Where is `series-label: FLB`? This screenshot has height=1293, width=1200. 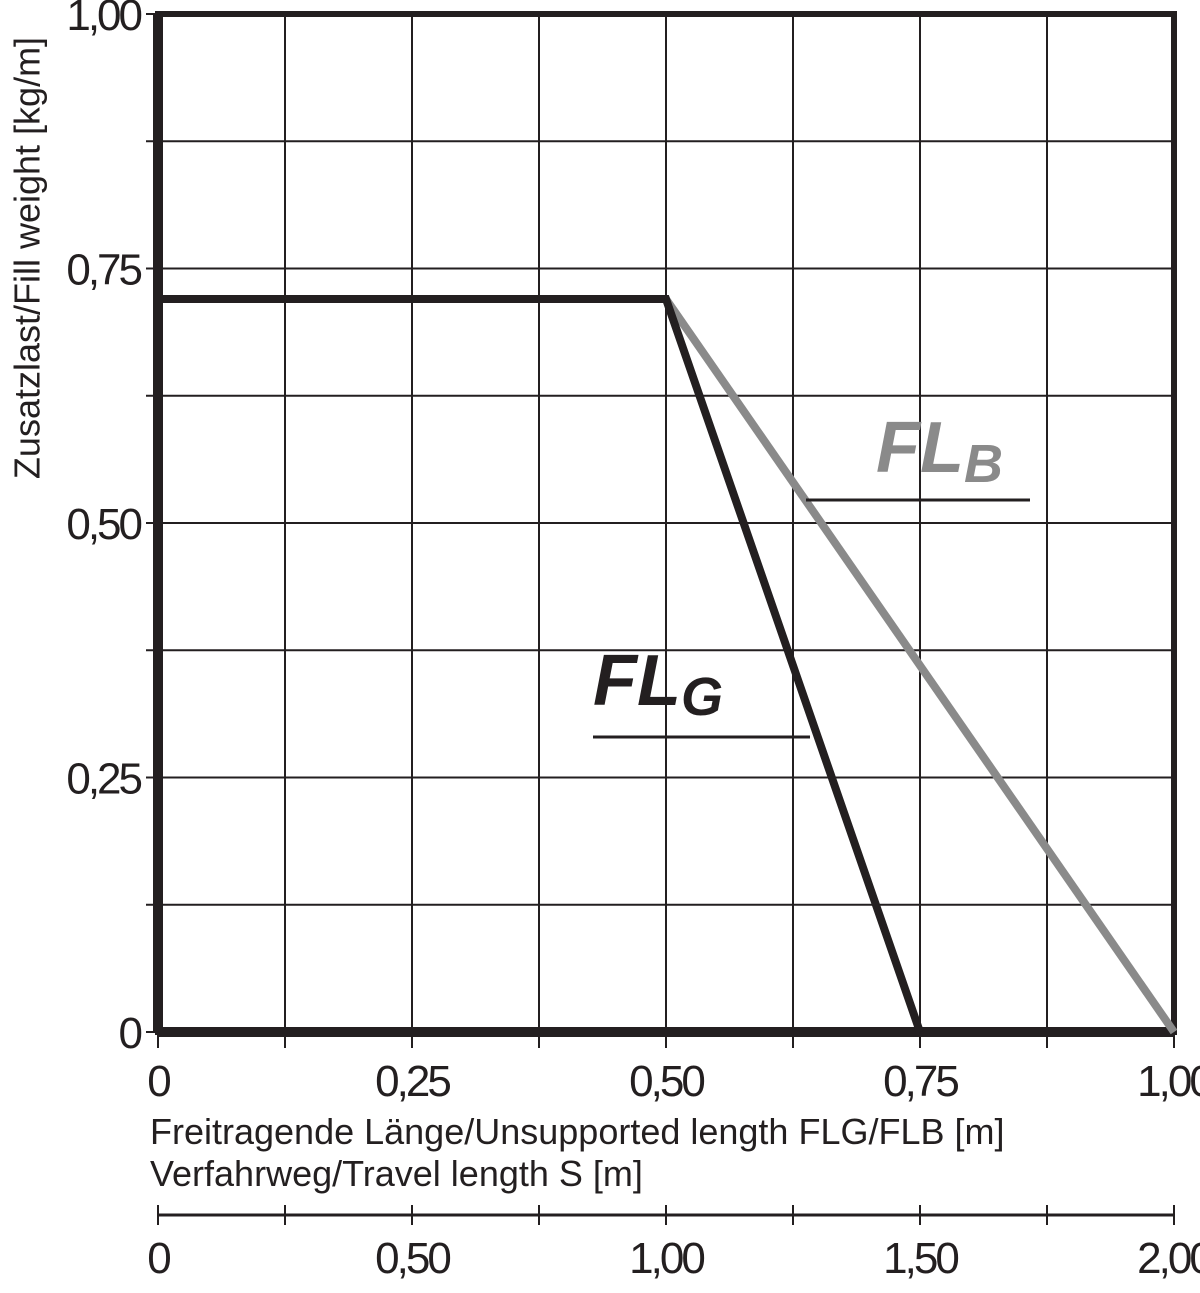
series-label: FLB is located at coordinates (939, 451).